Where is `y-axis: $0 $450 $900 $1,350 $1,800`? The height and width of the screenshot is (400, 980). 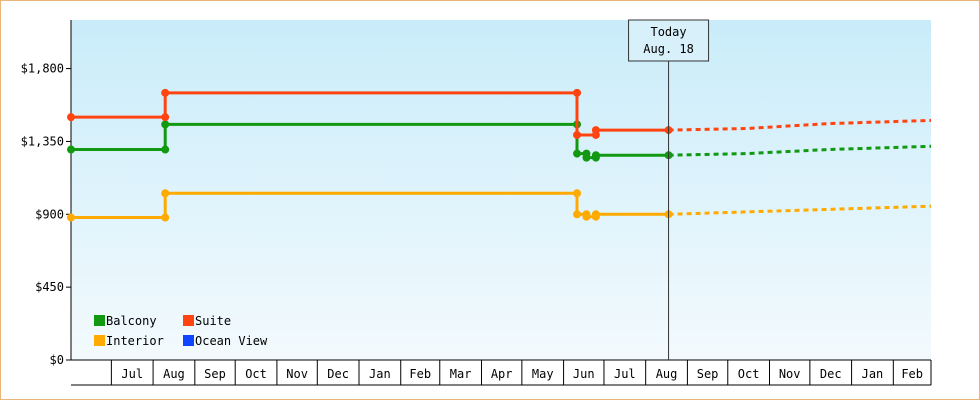 y-axis: $0 $450 $900 $1,350 $1,800 is located at coordinates (46, 193).